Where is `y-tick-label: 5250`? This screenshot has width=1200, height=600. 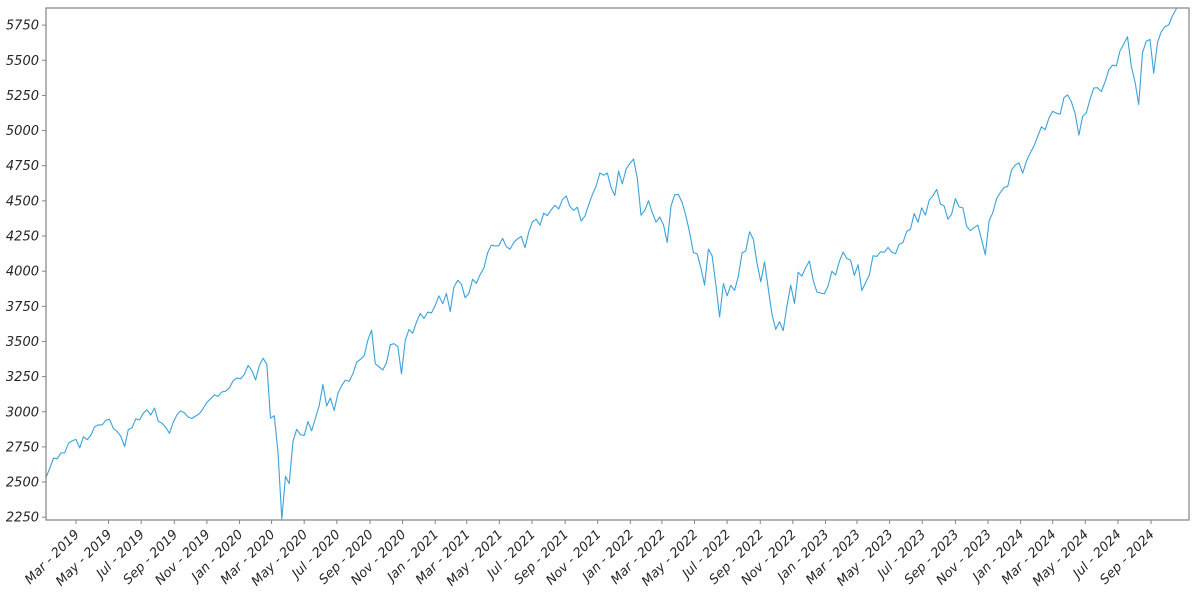
y-tick-label: 5250 is located at coordinates (22, 96).